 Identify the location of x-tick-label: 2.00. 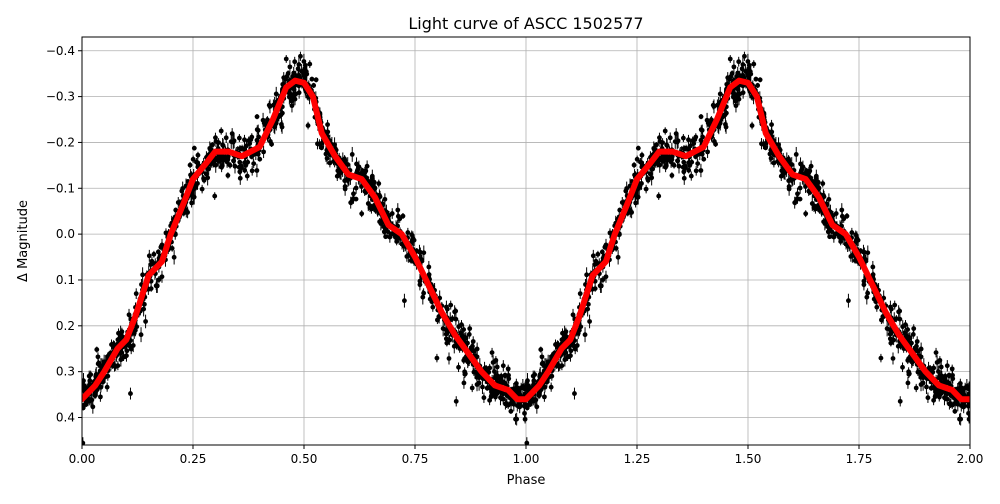
(970, 459).